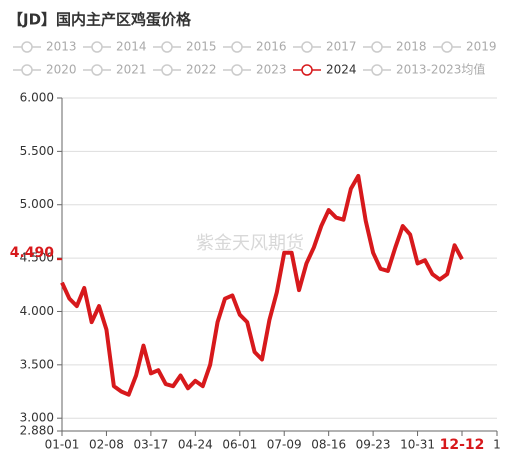 This screenshot has height=456, width=506. Describe the element at coordinates (411, 47) in the screenshot. I see `legend-label: 2018` at that location.